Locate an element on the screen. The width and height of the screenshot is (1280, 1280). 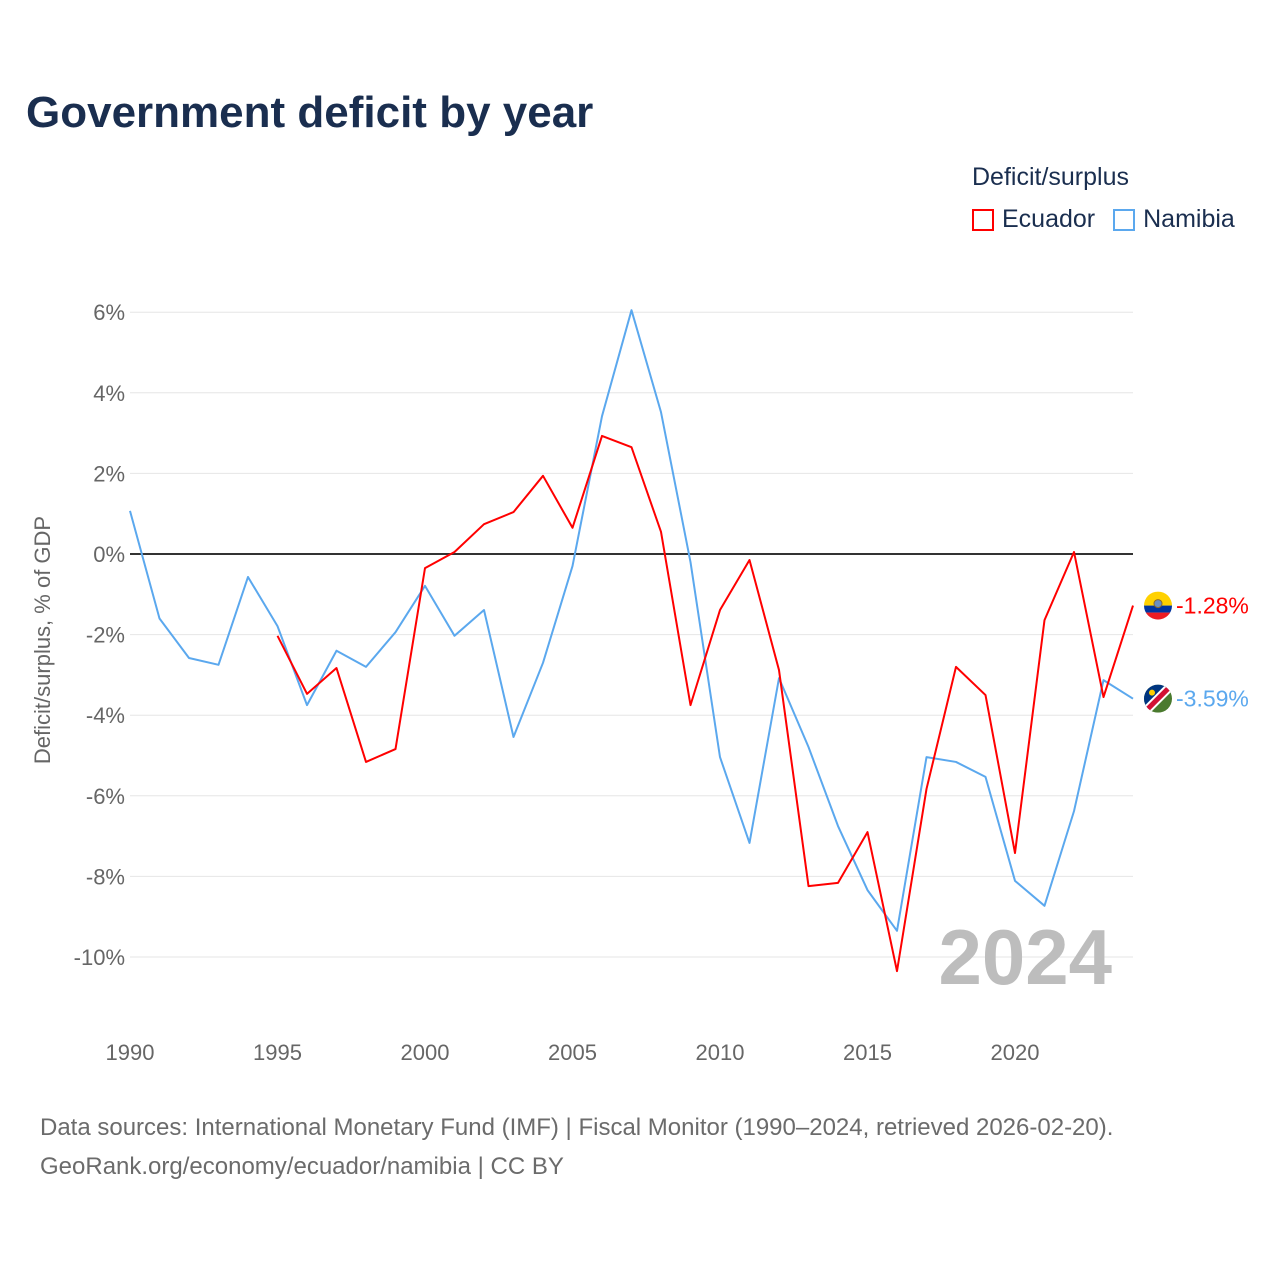
y-tick-label: -2% is located at coordinates (105, 635).